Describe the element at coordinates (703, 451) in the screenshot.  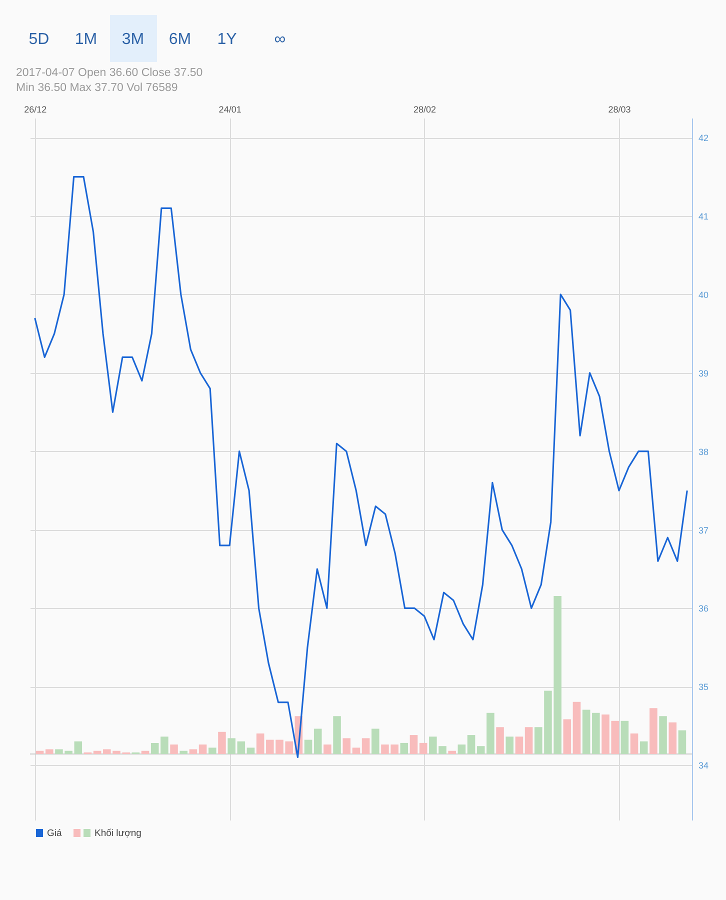
I see `y-tick-label: 38` at that location.